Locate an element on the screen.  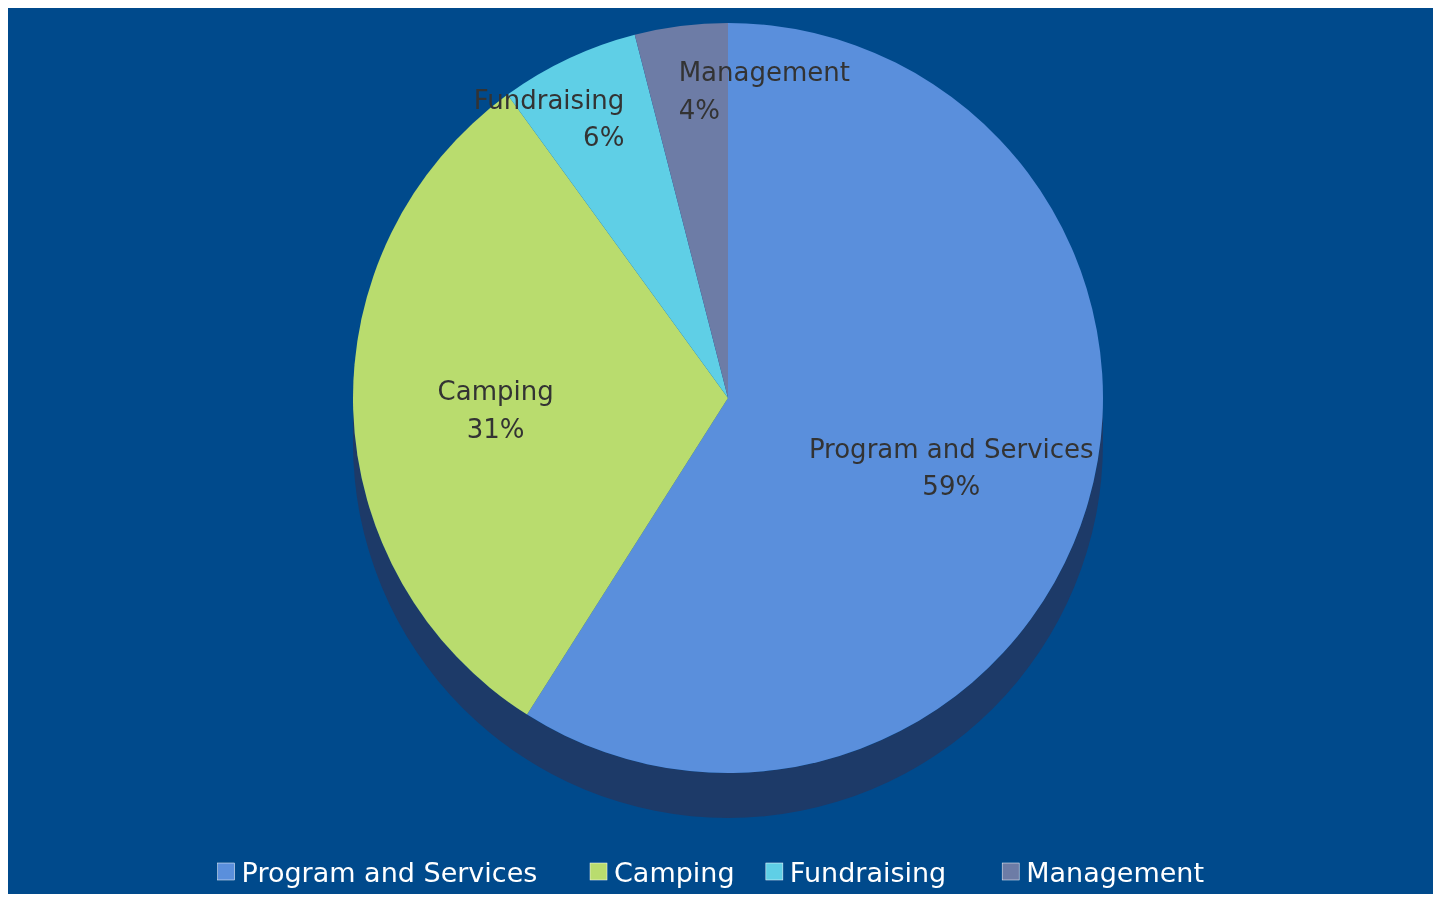
data-label: 59% is located at coordinates (951, 486).